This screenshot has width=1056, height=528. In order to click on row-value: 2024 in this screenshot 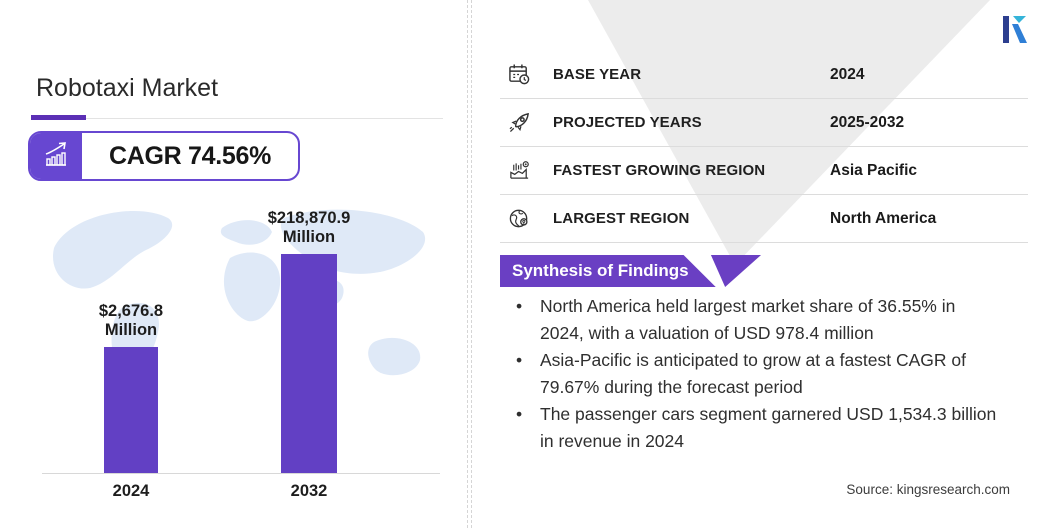, I will do `click(847, 74)`.